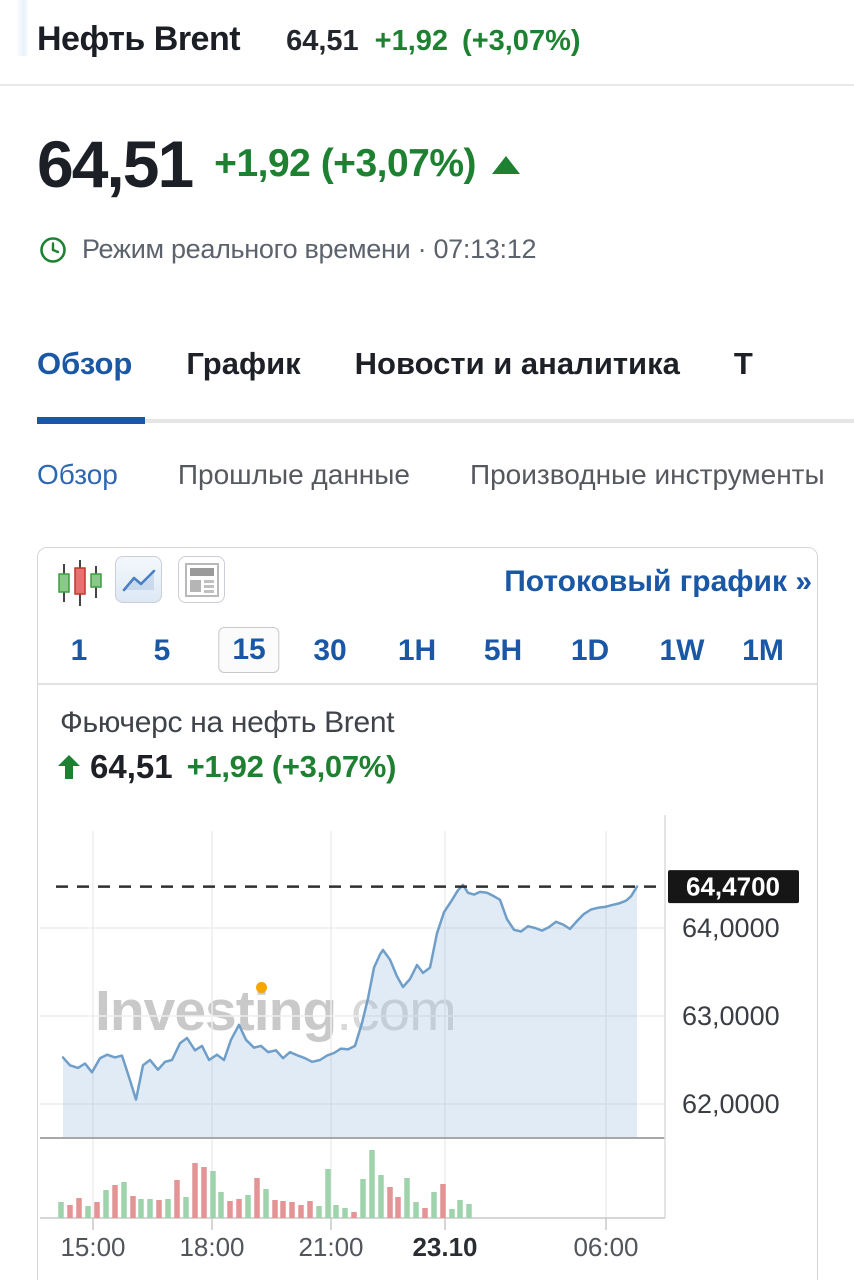 Image resolution: width=854 pixels, height=1280 pixels. Describe the element at coordinates (731, 1016) in the screenshot. I see `svg-text: 63,0000` at that location.